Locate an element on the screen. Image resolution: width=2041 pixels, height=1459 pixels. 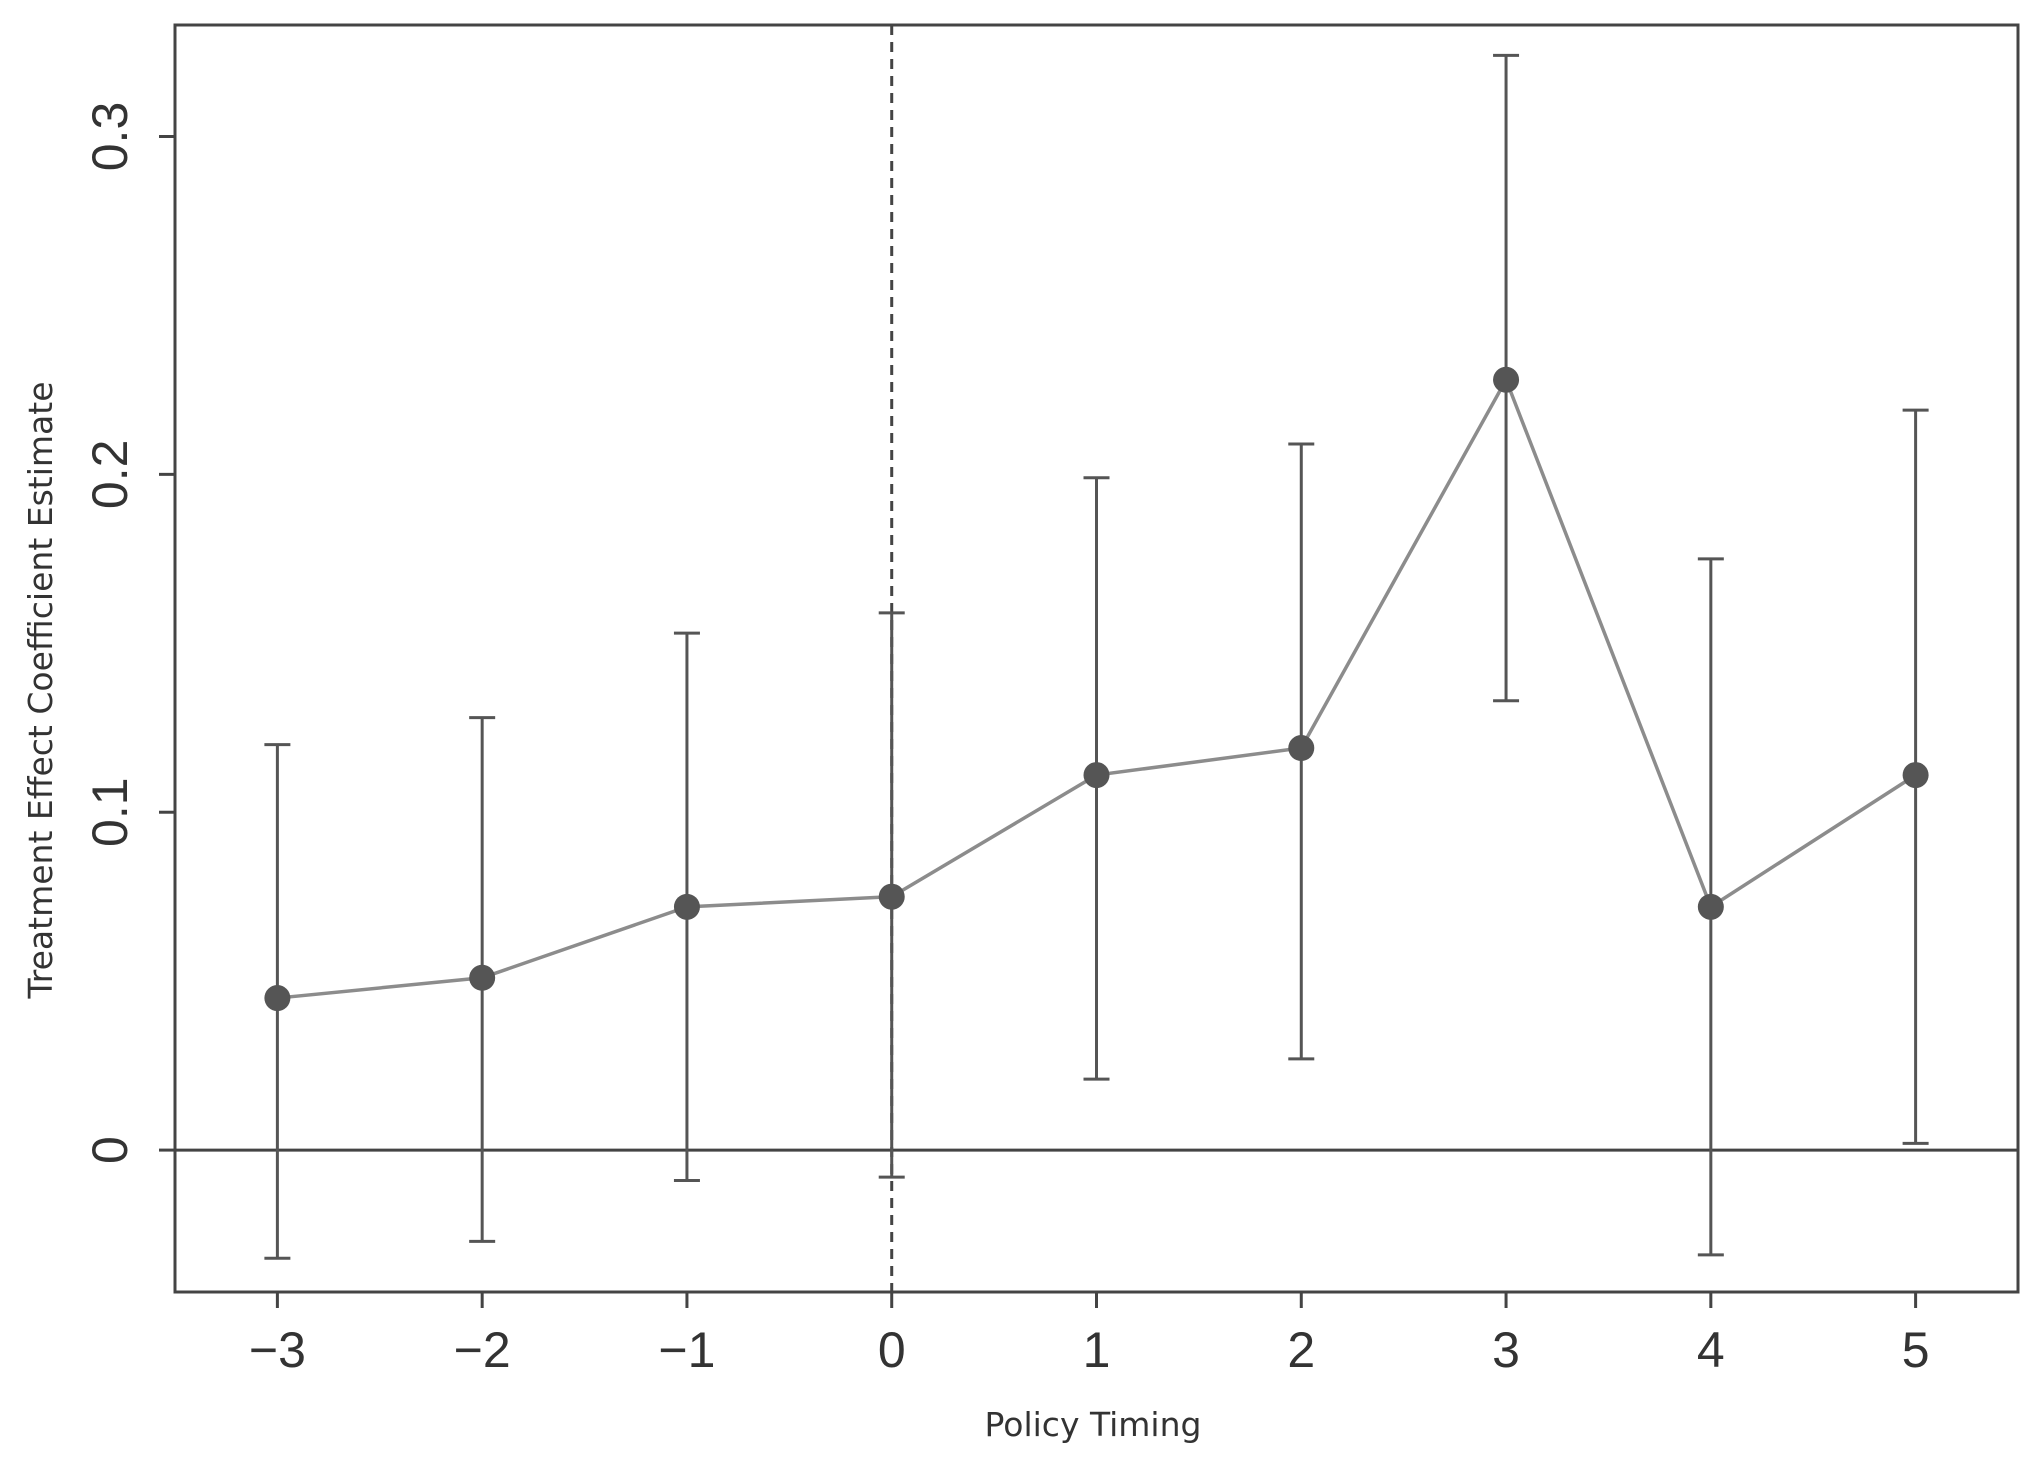
y-tick-label: 0.1 is located at coordinates (110, 812).